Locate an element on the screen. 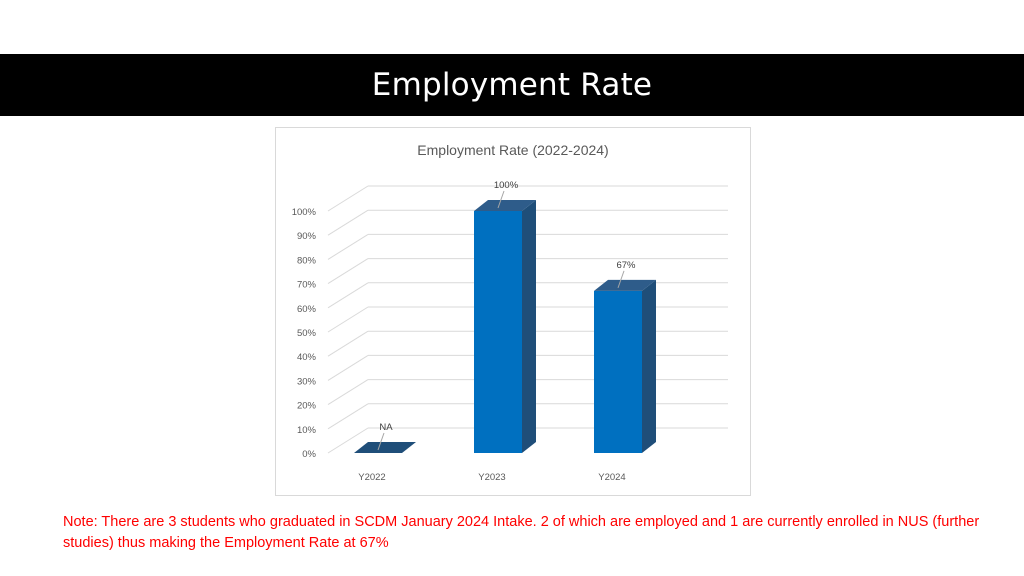  title-band: Employment Rate is located at coordinates (512, 85).